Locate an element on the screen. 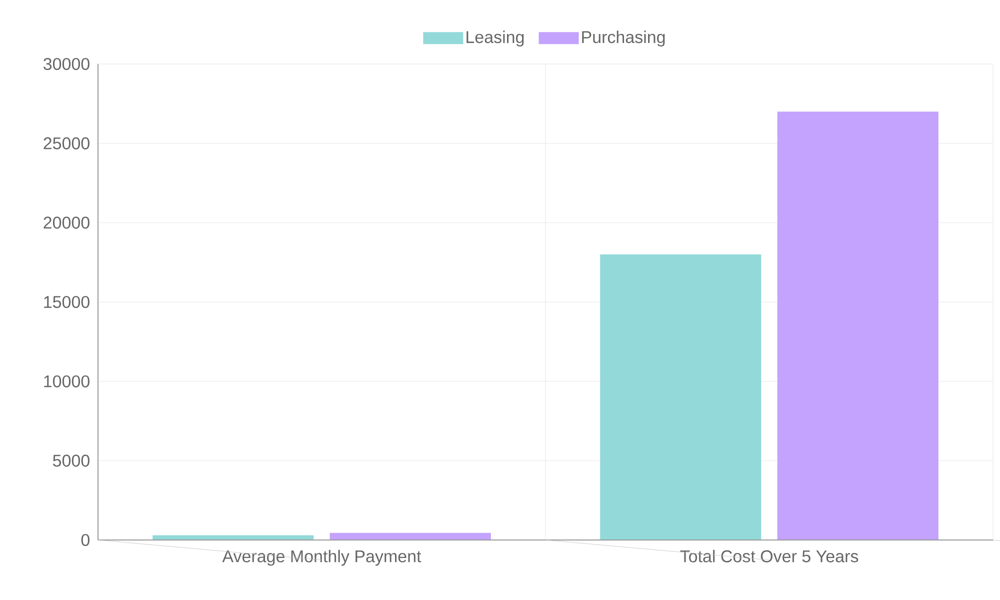 The width and height of the screenshot is (1000, 600). legend-label: Leasing is located at coordinates (495, 38).